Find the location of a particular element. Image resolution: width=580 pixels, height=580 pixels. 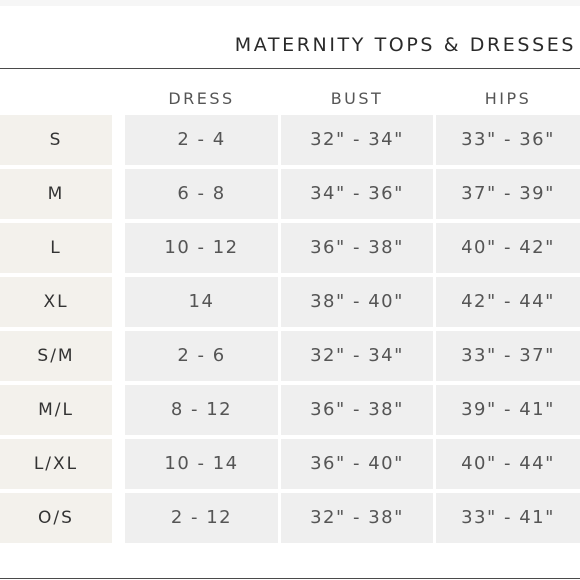

hips-cell: 37" - 39" is located at coordinates (508, 194).